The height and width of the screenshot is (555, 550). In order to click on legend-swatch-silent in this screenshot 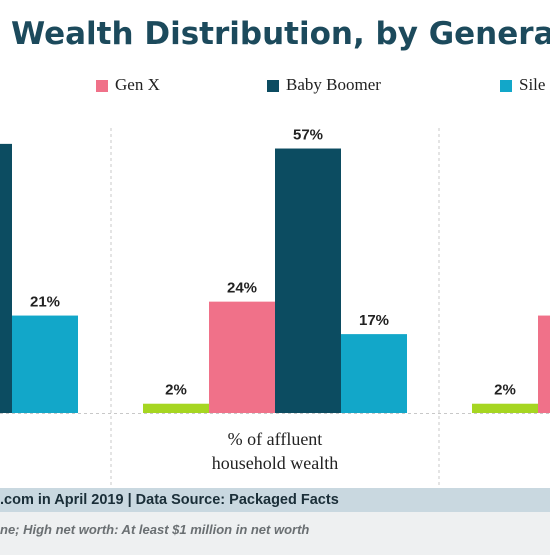, I will do `click(506, 86)`.